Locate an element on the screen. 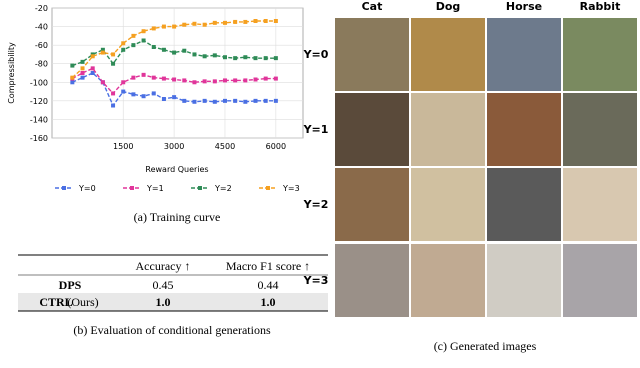 This screenshot has height=368, width=640. y-tick-label: -80 is located at coordinates (41, 64).